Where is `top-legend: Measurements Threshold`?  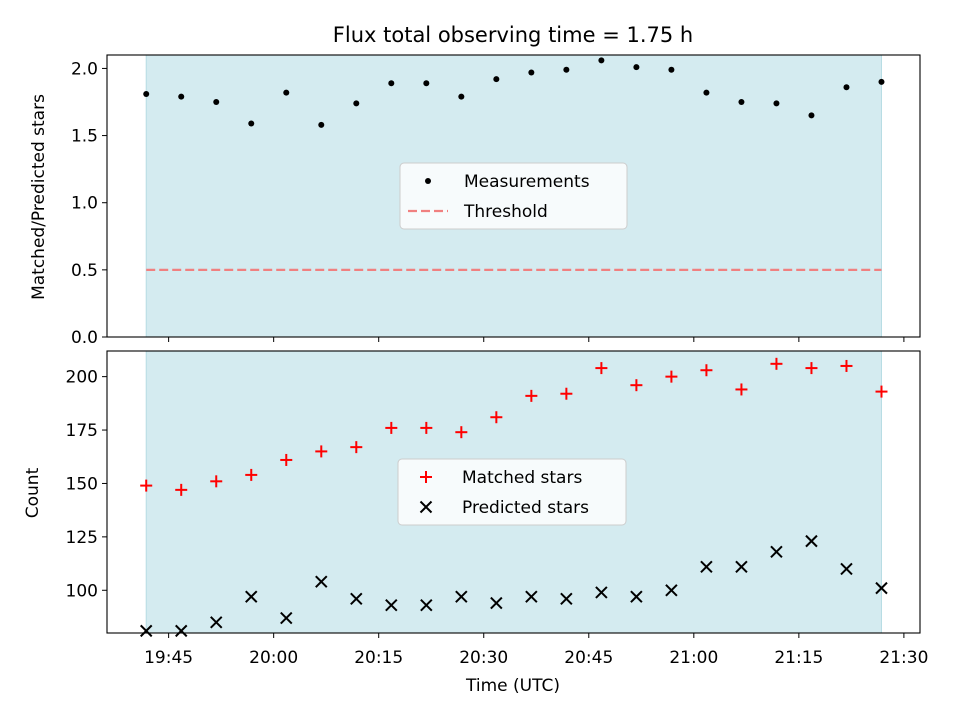 top-legend: Measurements Threshold is located at coordinates (513, 196).